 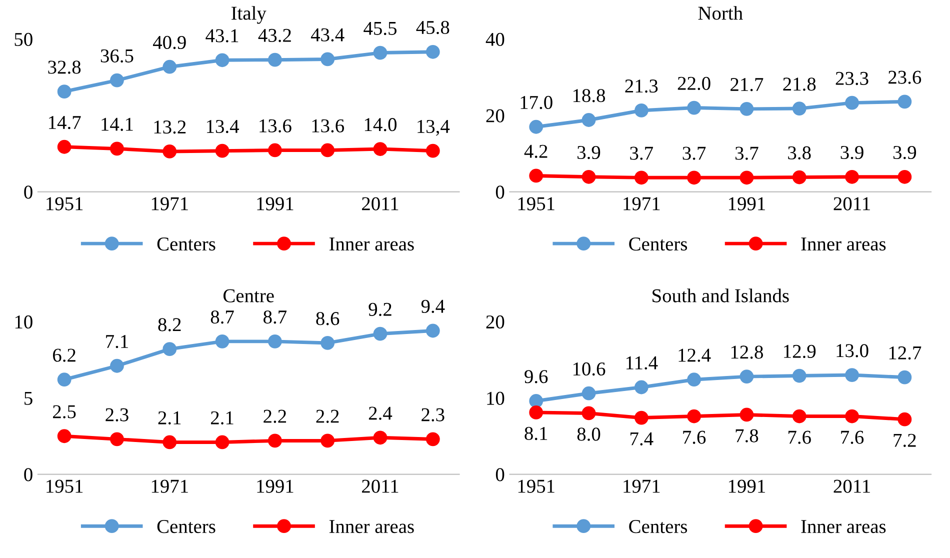 I want to click on data-label: 21.7, so click(x=747, y=85).